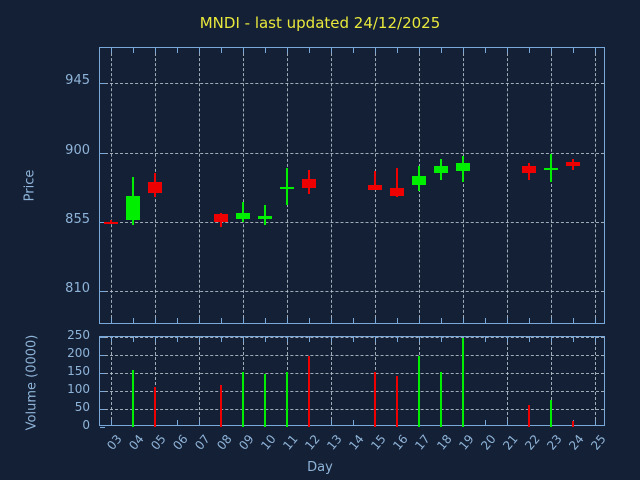  Describe the element at coordinates (78, 371) in the screenshot. I see `volume-tick-label: 150` at that location.